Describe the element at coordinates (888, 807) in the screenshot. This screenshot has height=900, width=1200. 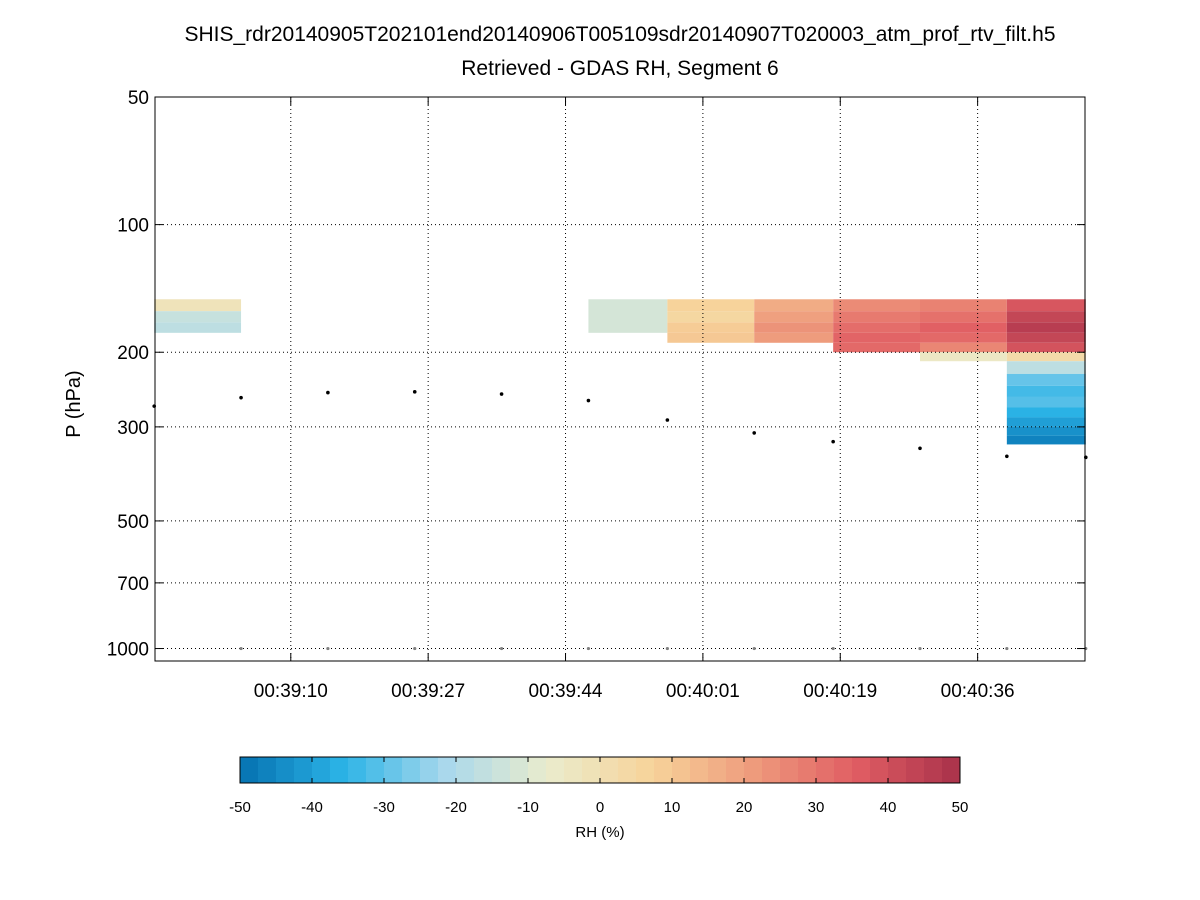
I see `colorbar-tick-label: 40` at that location.